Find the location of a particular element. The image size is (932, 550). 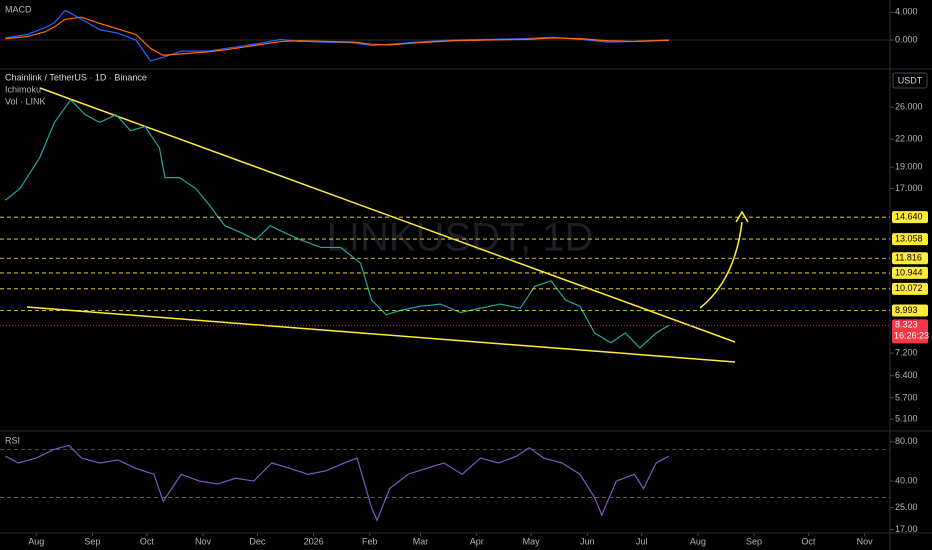

x-tick-label: May is located at coordinates (532, 541).